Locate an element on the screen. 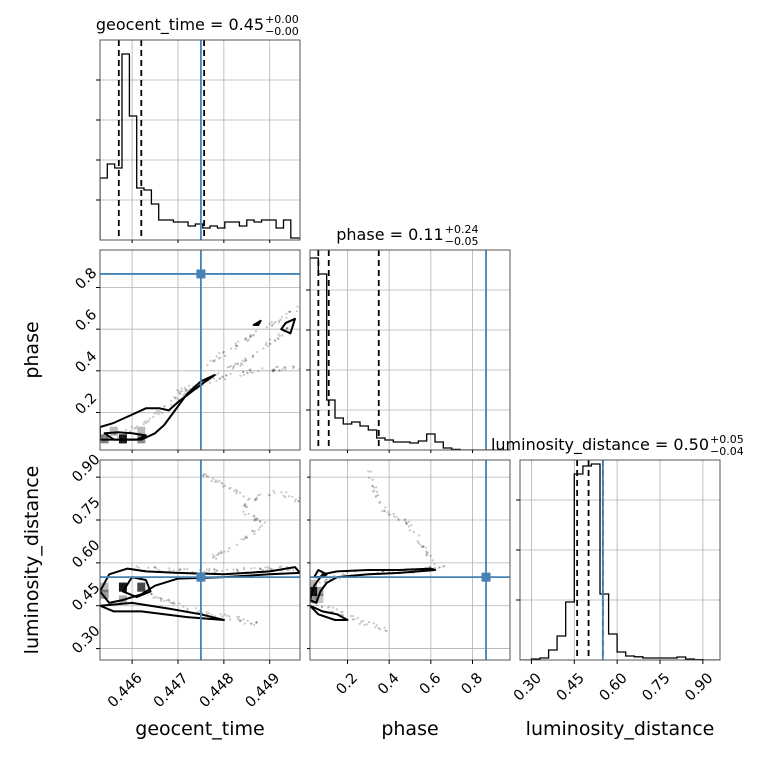 This screenshot has height=760, width=760. x-tick-label: 0.4 is located at coordinates (389, 684).